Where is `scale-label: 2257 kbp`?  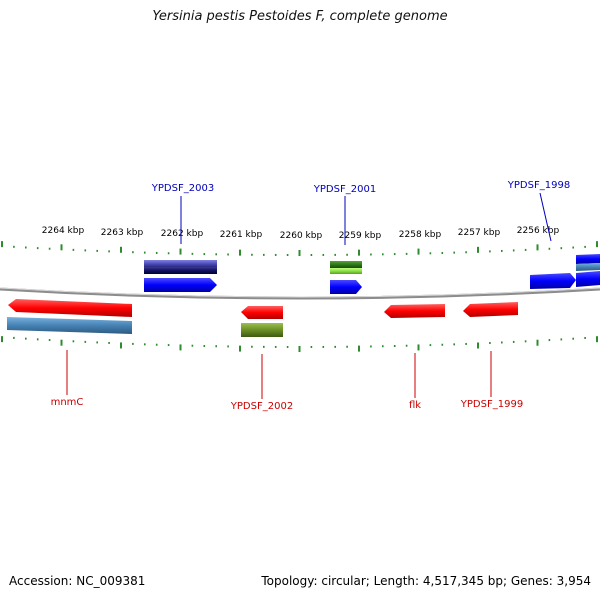 scale-label: 2257 kbp is located at coordinates (479, 233).